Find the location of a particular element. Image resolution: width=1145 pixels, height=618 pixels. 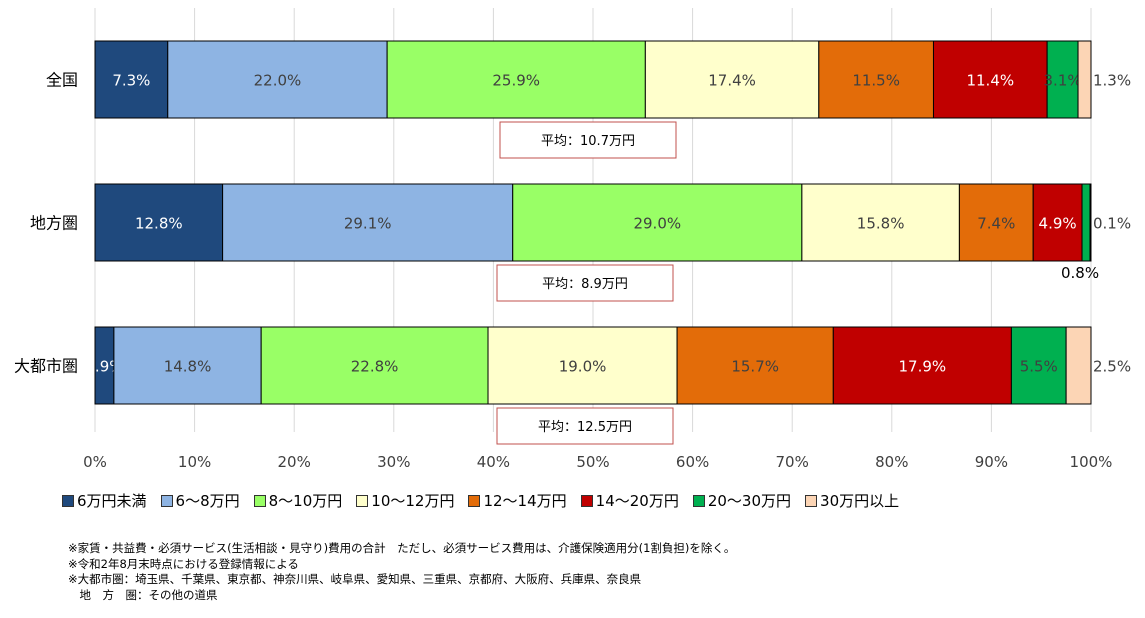

legend-label: 14～20万円 is located at coordinates (637, 501).